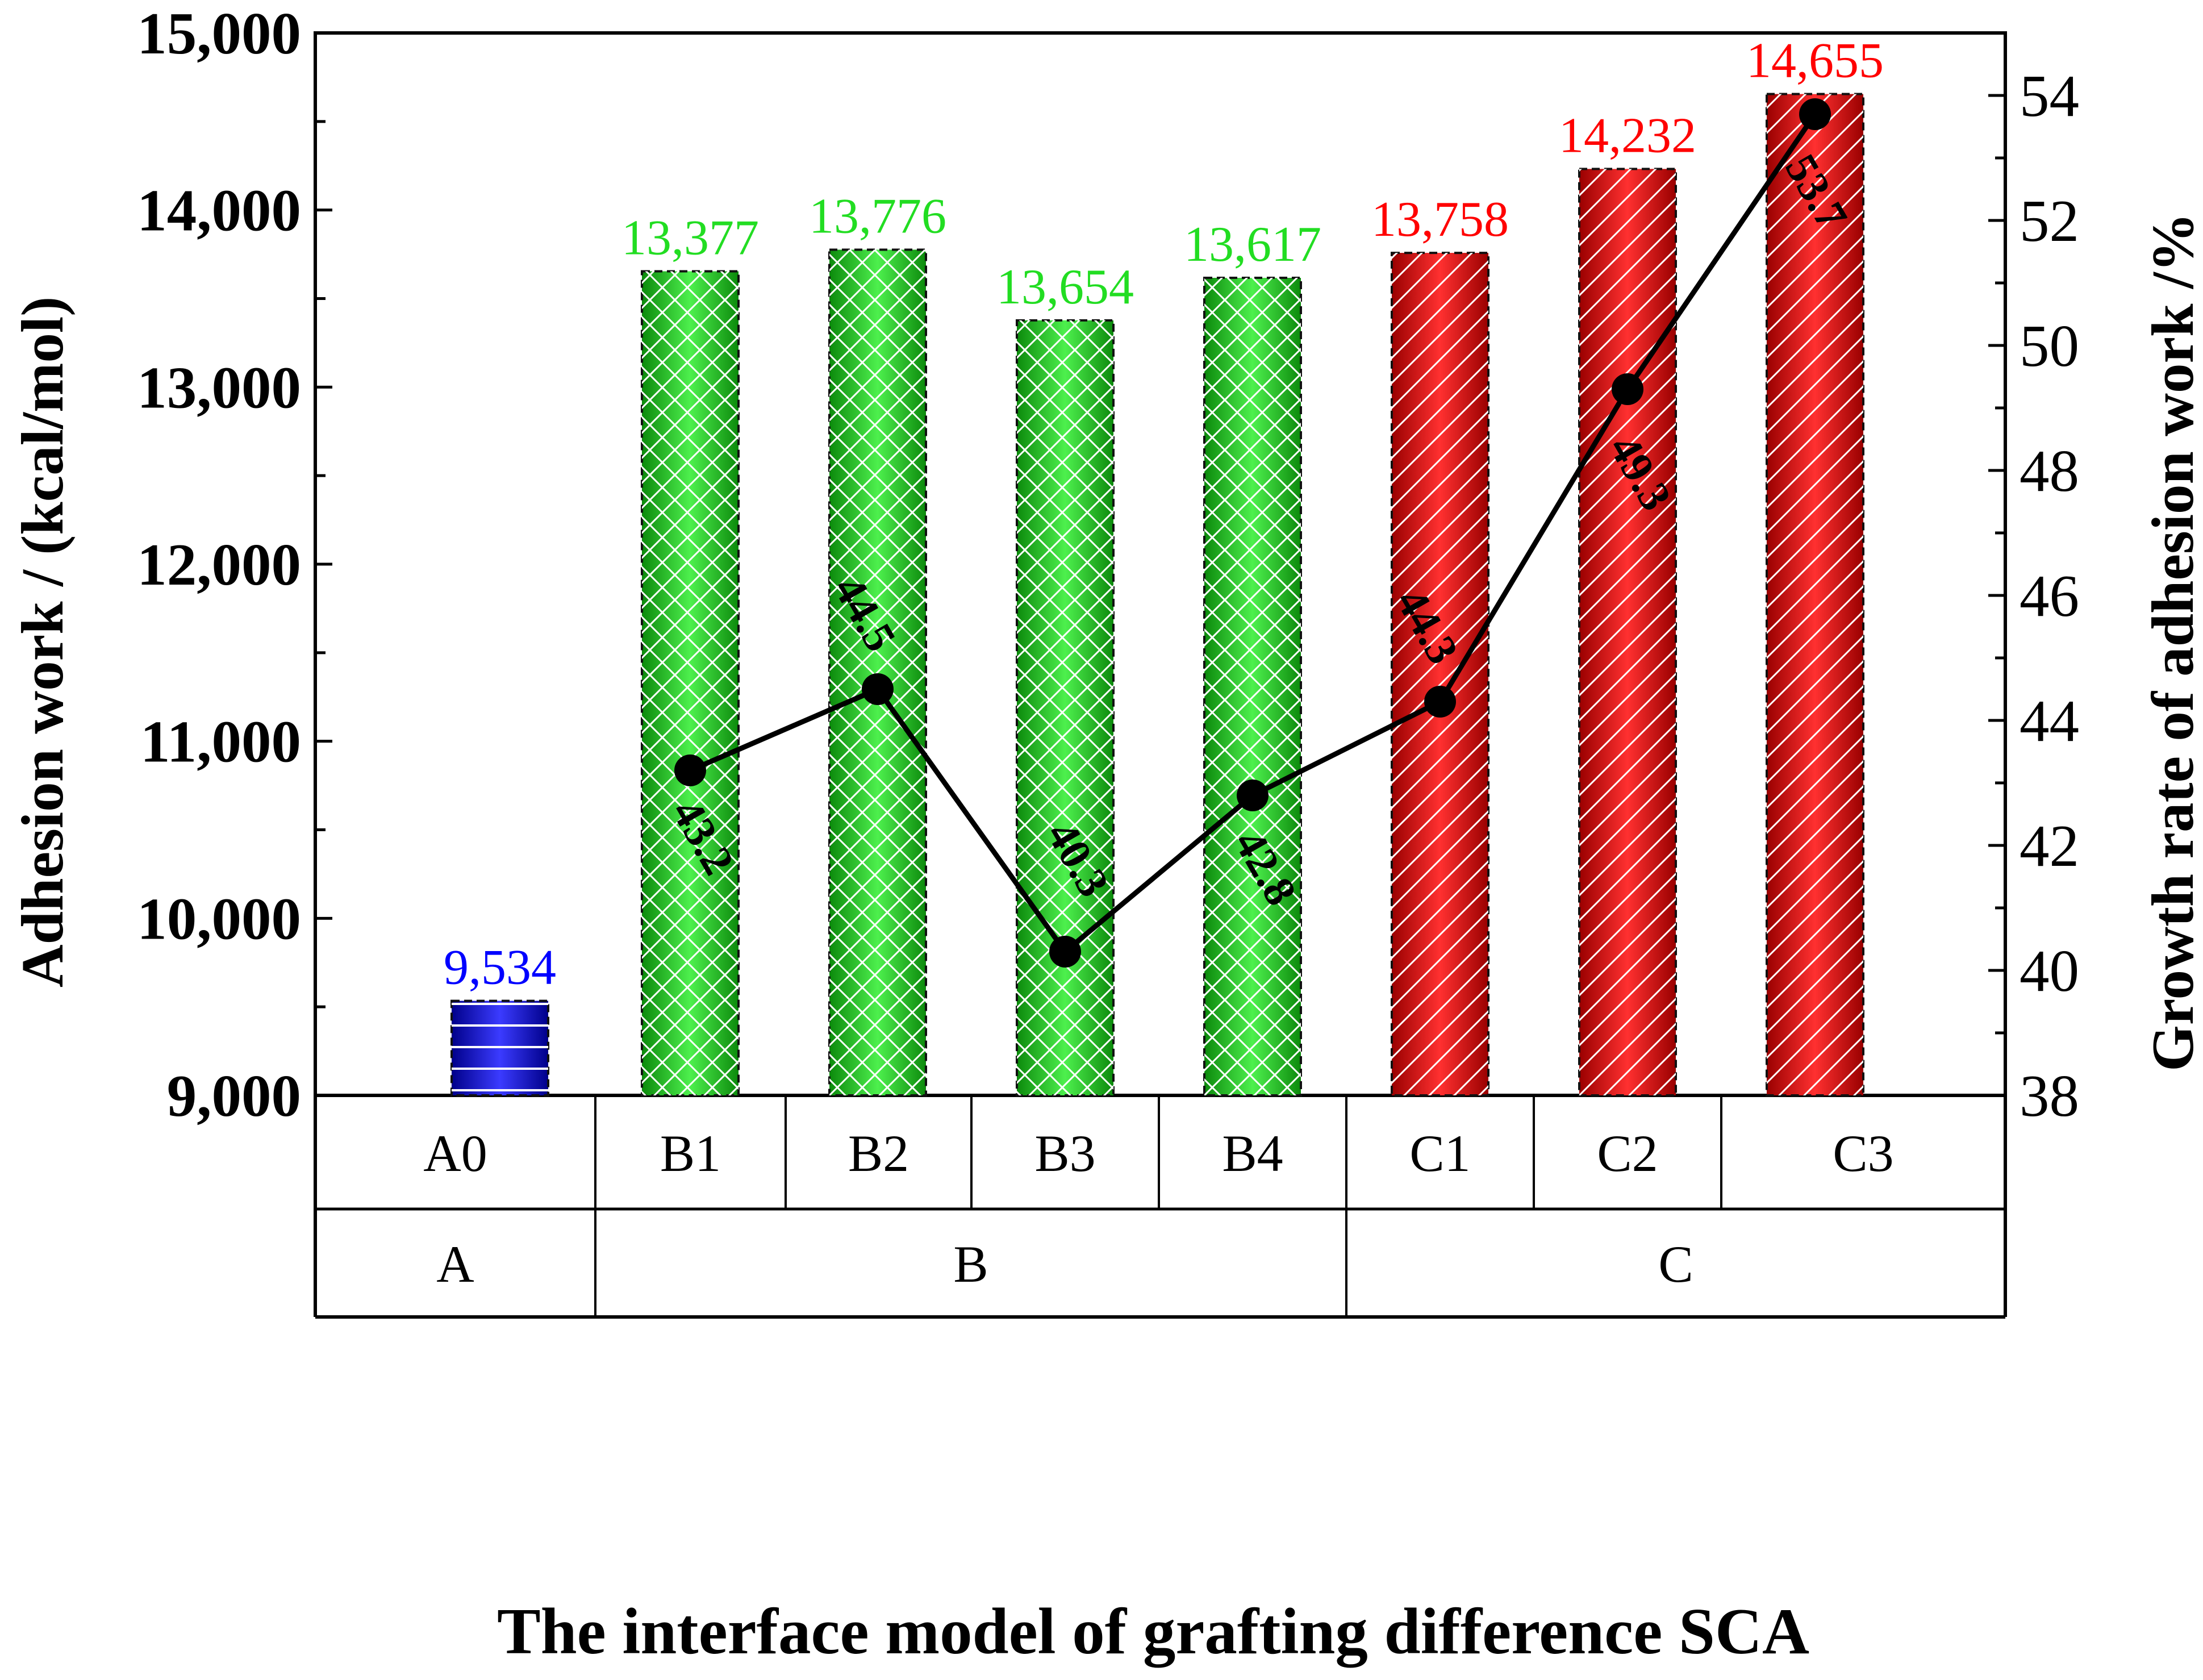 This screenshot has height=1680, width=2203. I want to click on bar-pattern-B4, so click(1252, 686).